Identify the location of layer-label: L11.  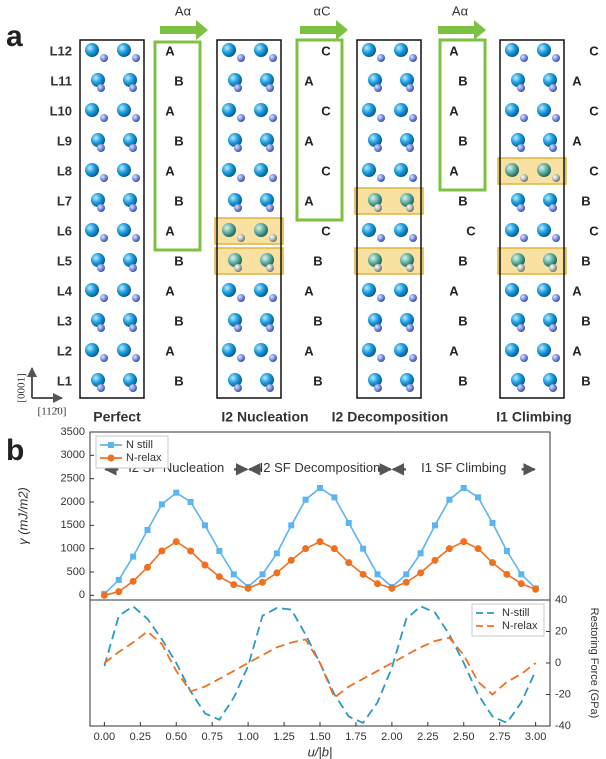
(61, 80).